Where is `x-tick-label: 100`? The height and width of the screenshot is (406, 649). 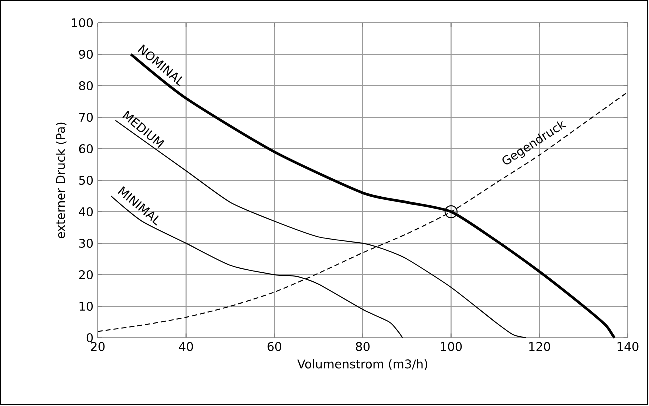 x-tick-label: 100 is located at coordinates (451, 347).